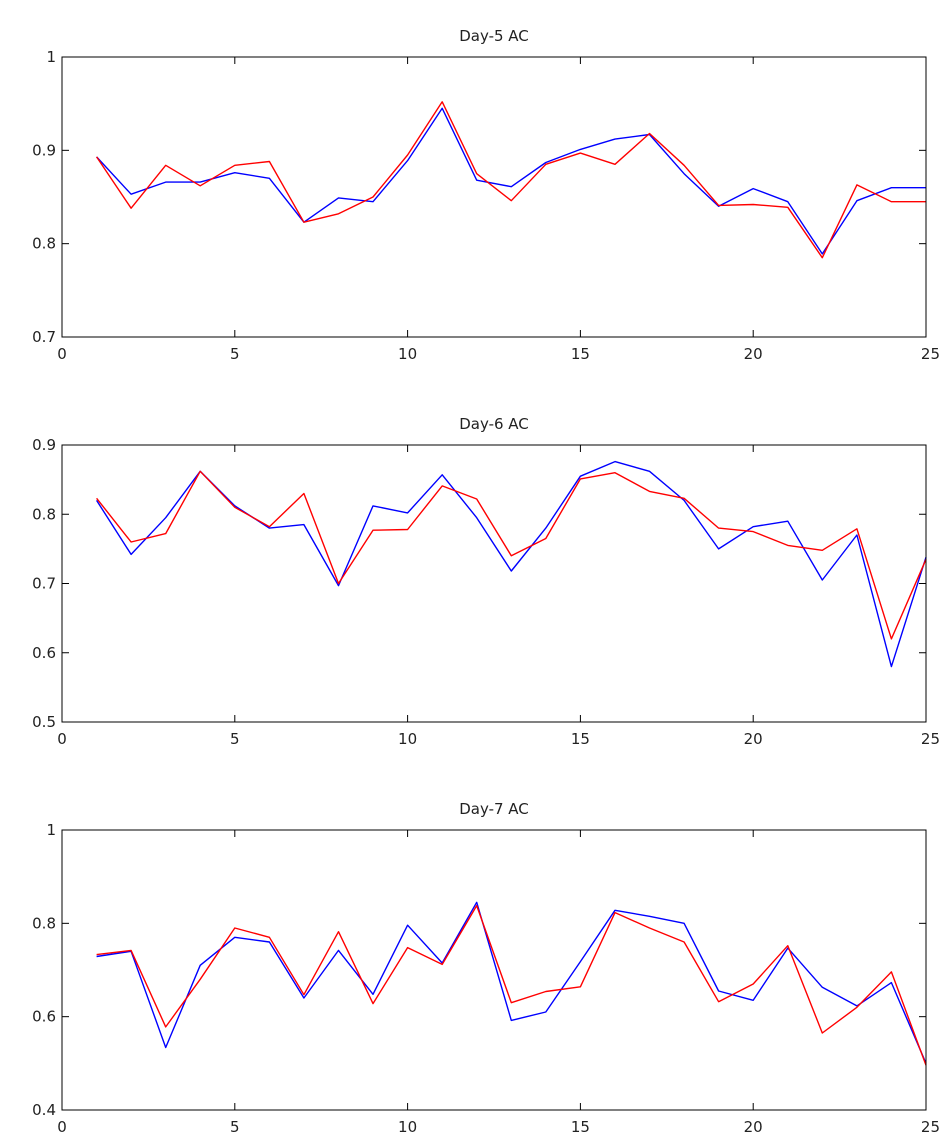 The height and width of the screenshot is (1145, 941). I want to click on chart-title: Day-5 AC, so click(494, 36).